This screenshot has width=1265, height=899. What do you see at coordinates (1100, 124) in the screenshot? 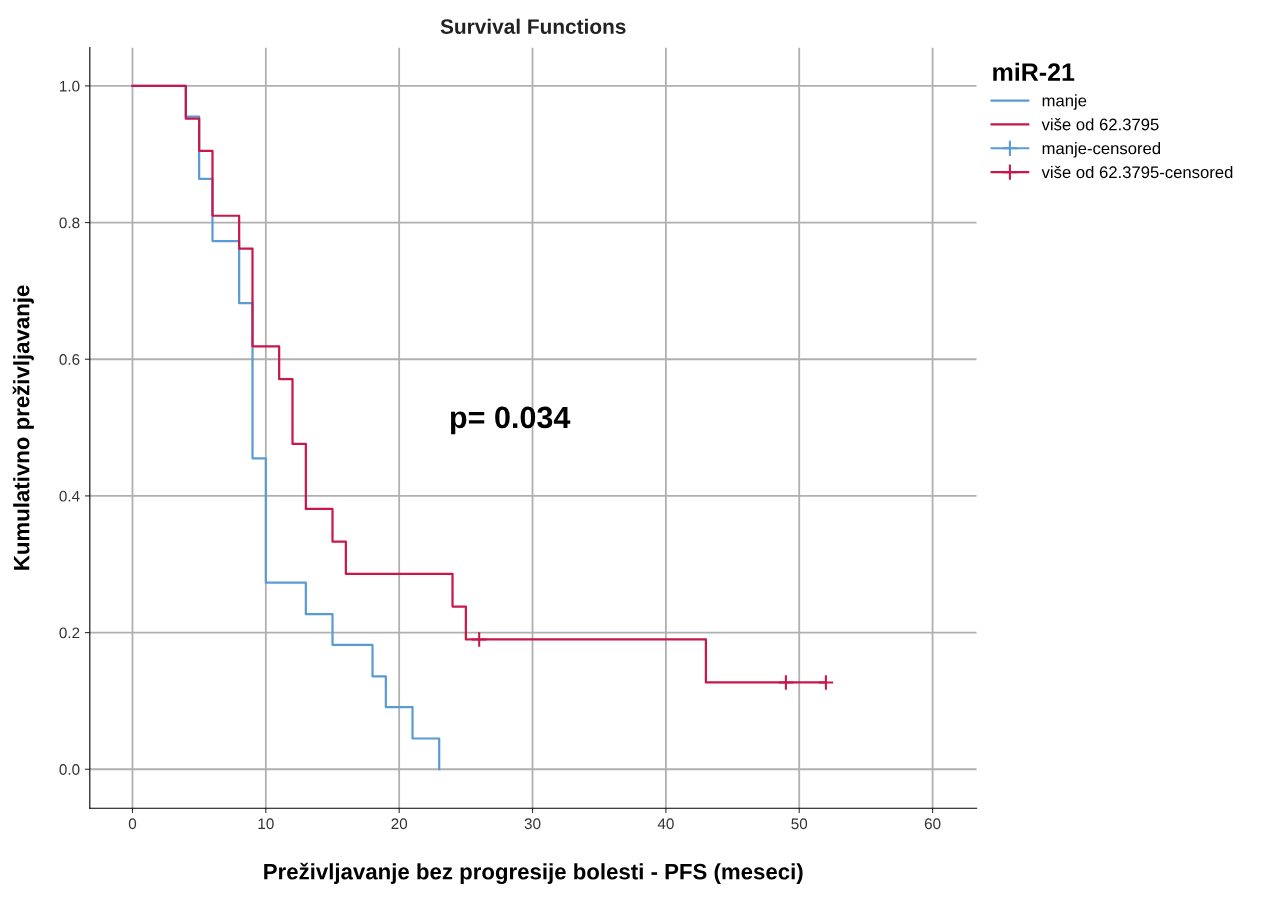
I see `legend-label: više od 62.3795` at bounding box center [1100, 124].